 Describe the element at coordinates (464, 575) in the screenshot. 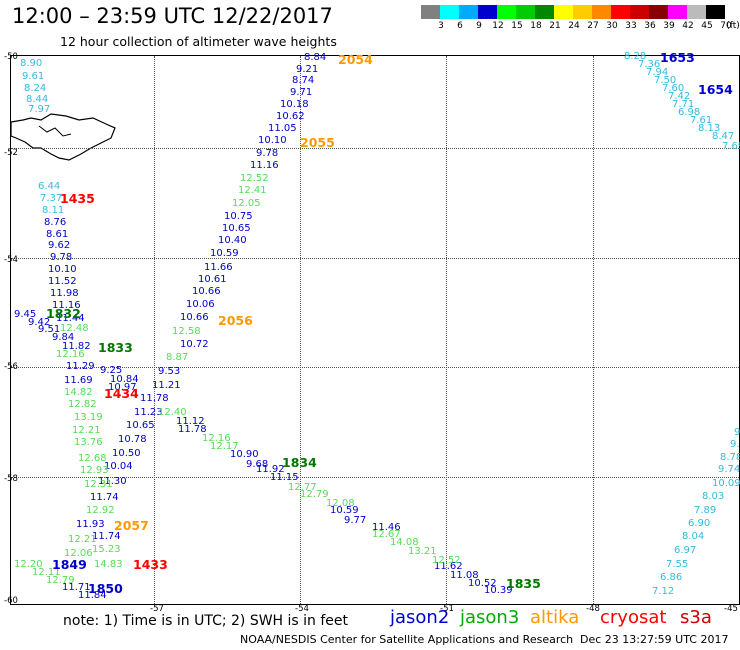

I see `swh-value: 11.08` at that location.